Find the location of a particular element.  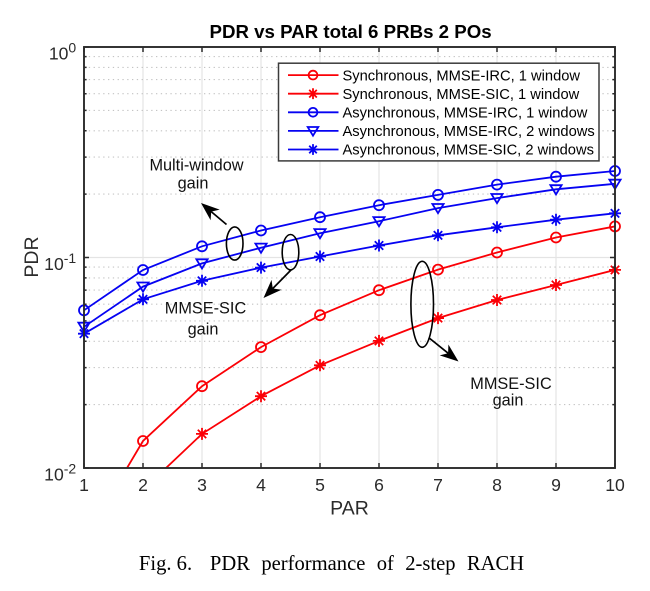

svg-text: 1 is located at coordinates (84, 485).